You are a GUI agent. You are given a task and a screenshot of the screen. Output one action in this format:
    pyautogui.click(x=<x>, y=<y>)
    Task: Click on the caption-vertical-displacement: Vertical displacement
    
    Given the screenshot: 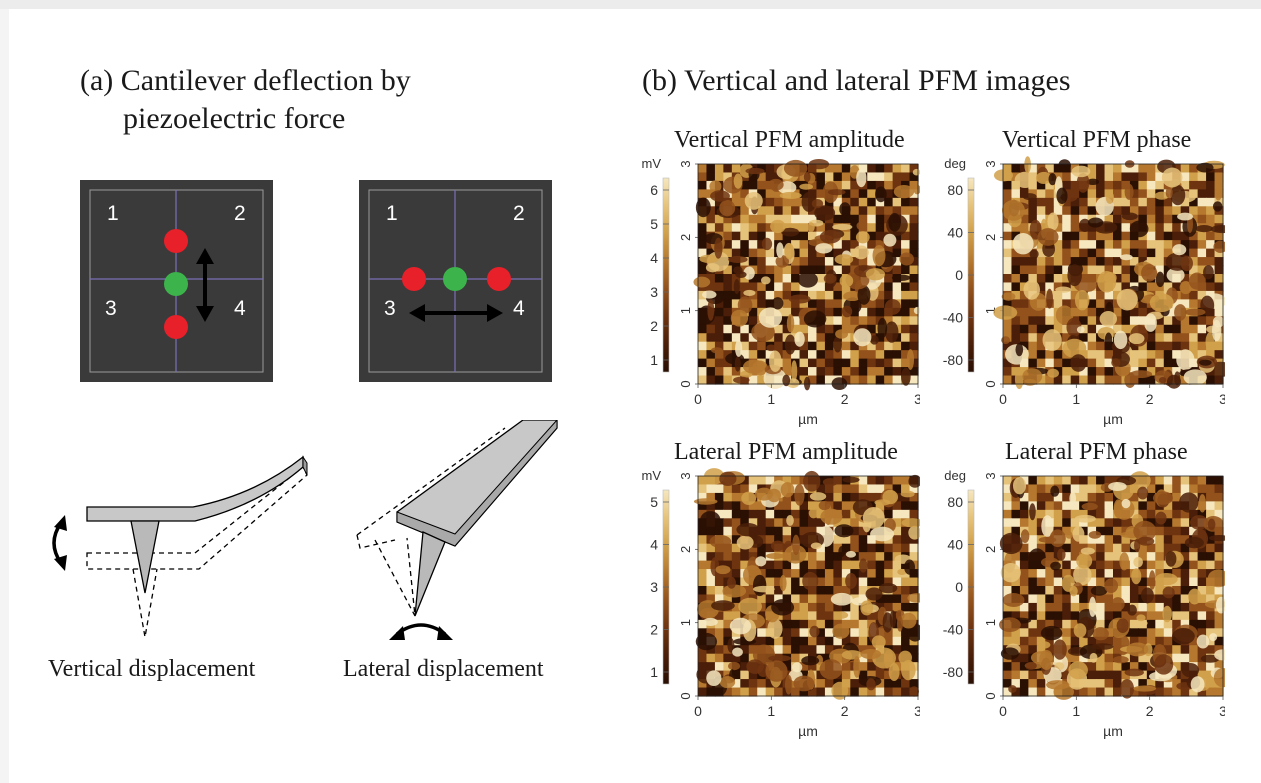 What is the action you would take?
    pyautogui.click(x=152, y=669)
    